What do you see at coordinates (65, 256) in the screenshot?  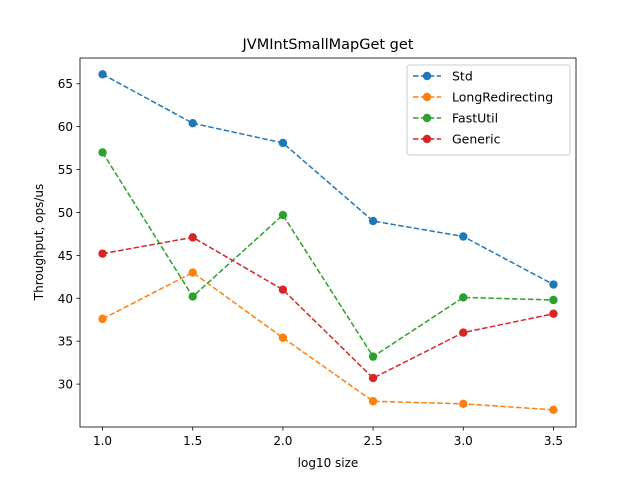 I see `y-tick-label: 45` at bounding box center [65, 256].